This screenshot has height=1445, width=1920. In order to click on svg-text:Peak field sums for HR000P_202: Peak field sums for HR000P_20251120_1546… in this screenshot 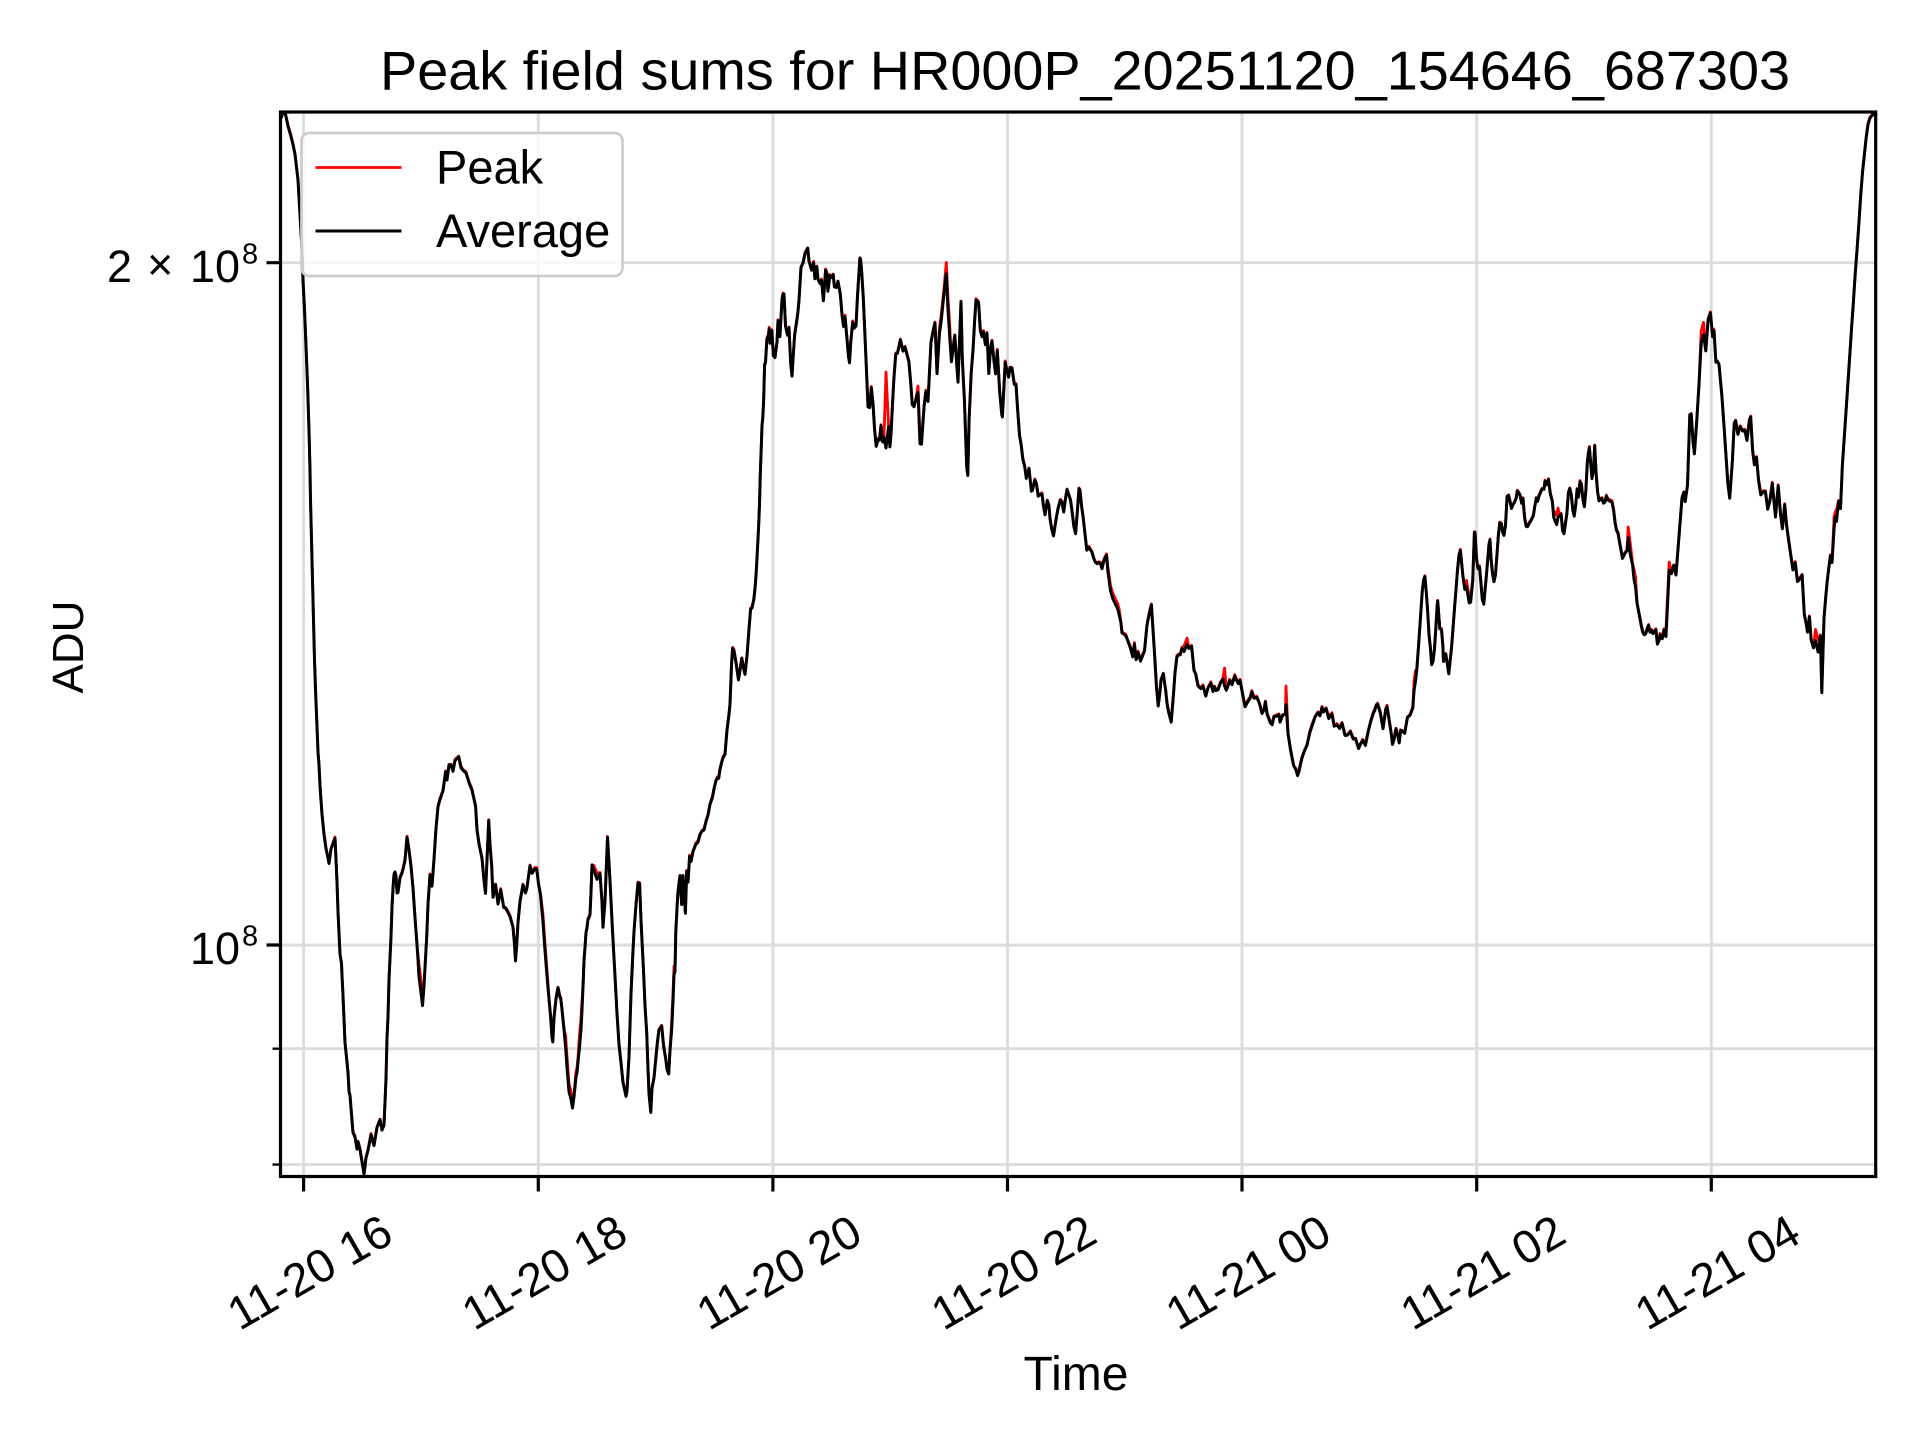, I will do `click(1085, 71)`.